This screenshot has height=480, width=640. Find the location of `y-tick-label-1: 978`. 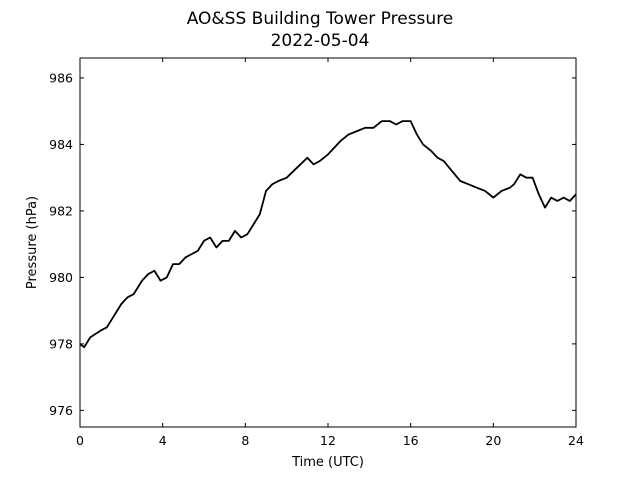

y-tick-label-1: 978 is located at coordinates (61, 343).